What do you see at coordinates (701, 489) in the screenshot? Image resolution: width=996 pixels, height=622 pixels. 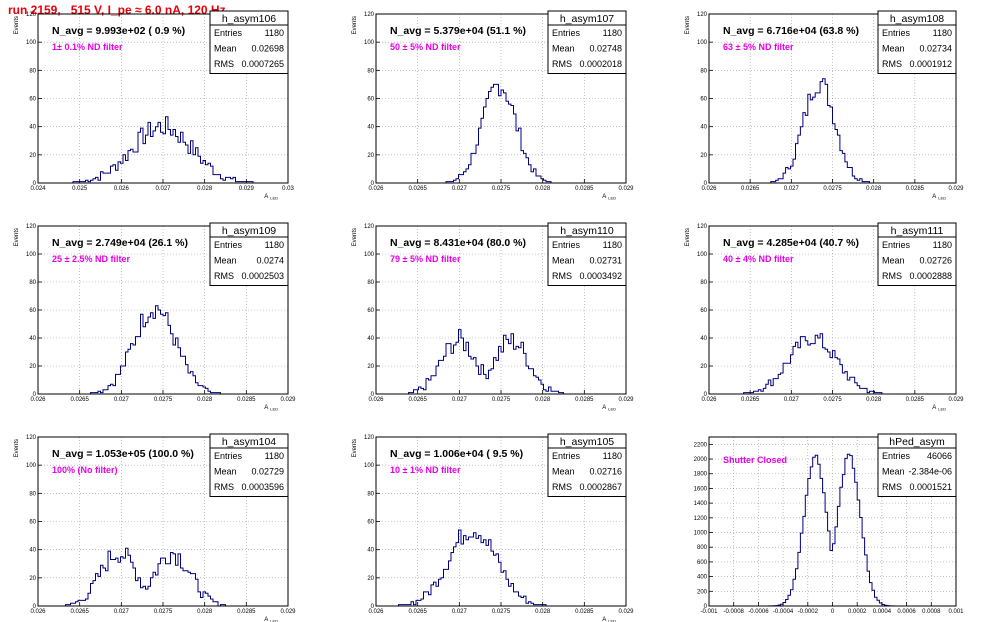 I see `y-tick-label: 1600` at bounding box center [701, 489].